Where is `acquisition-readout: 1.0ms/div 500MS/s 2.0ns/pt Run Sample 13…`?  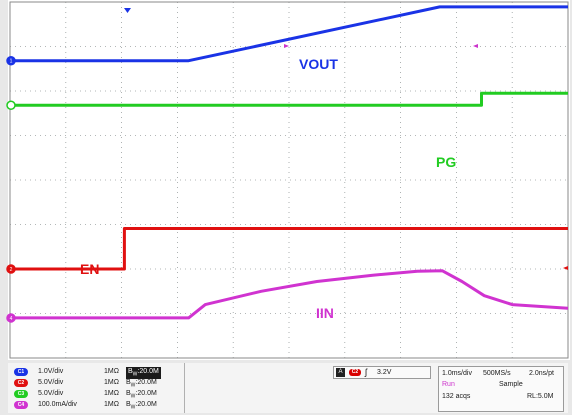
acquisition-readout: 1.0ms/div 500MS/s 2.0ns/pt Run Sample 13… is located at coordinates (501, 389).